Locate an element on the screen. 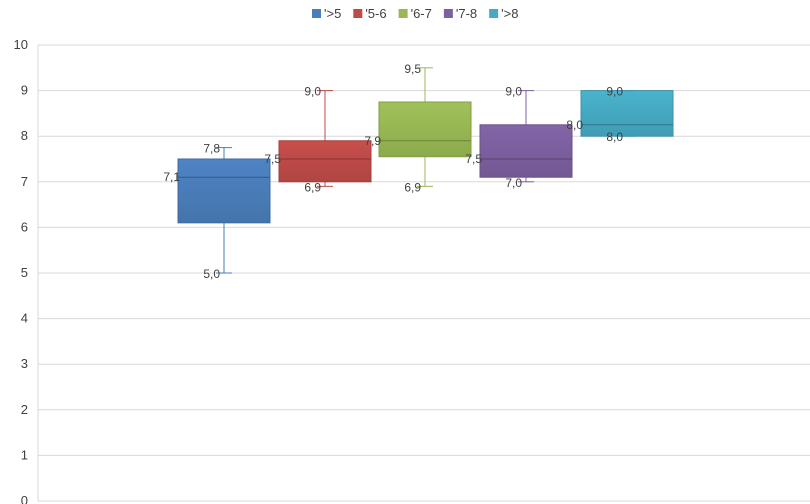  max-label: 7,8 is located at coordinates (211, 149).